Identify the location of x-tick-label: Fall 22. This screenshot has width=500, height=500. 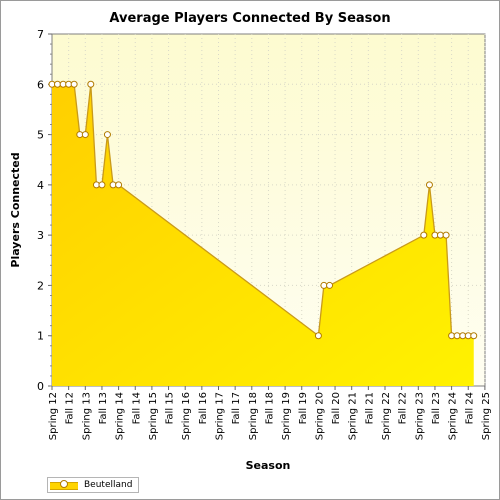
(403, 408).